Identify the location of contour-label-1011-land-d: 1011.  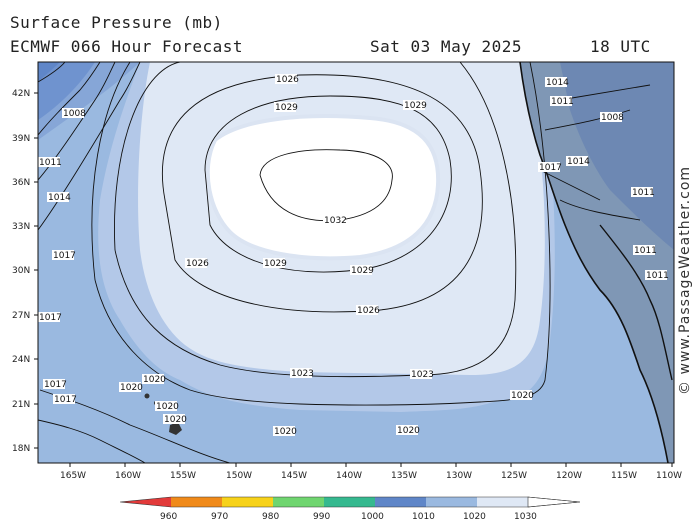
(657, 276).